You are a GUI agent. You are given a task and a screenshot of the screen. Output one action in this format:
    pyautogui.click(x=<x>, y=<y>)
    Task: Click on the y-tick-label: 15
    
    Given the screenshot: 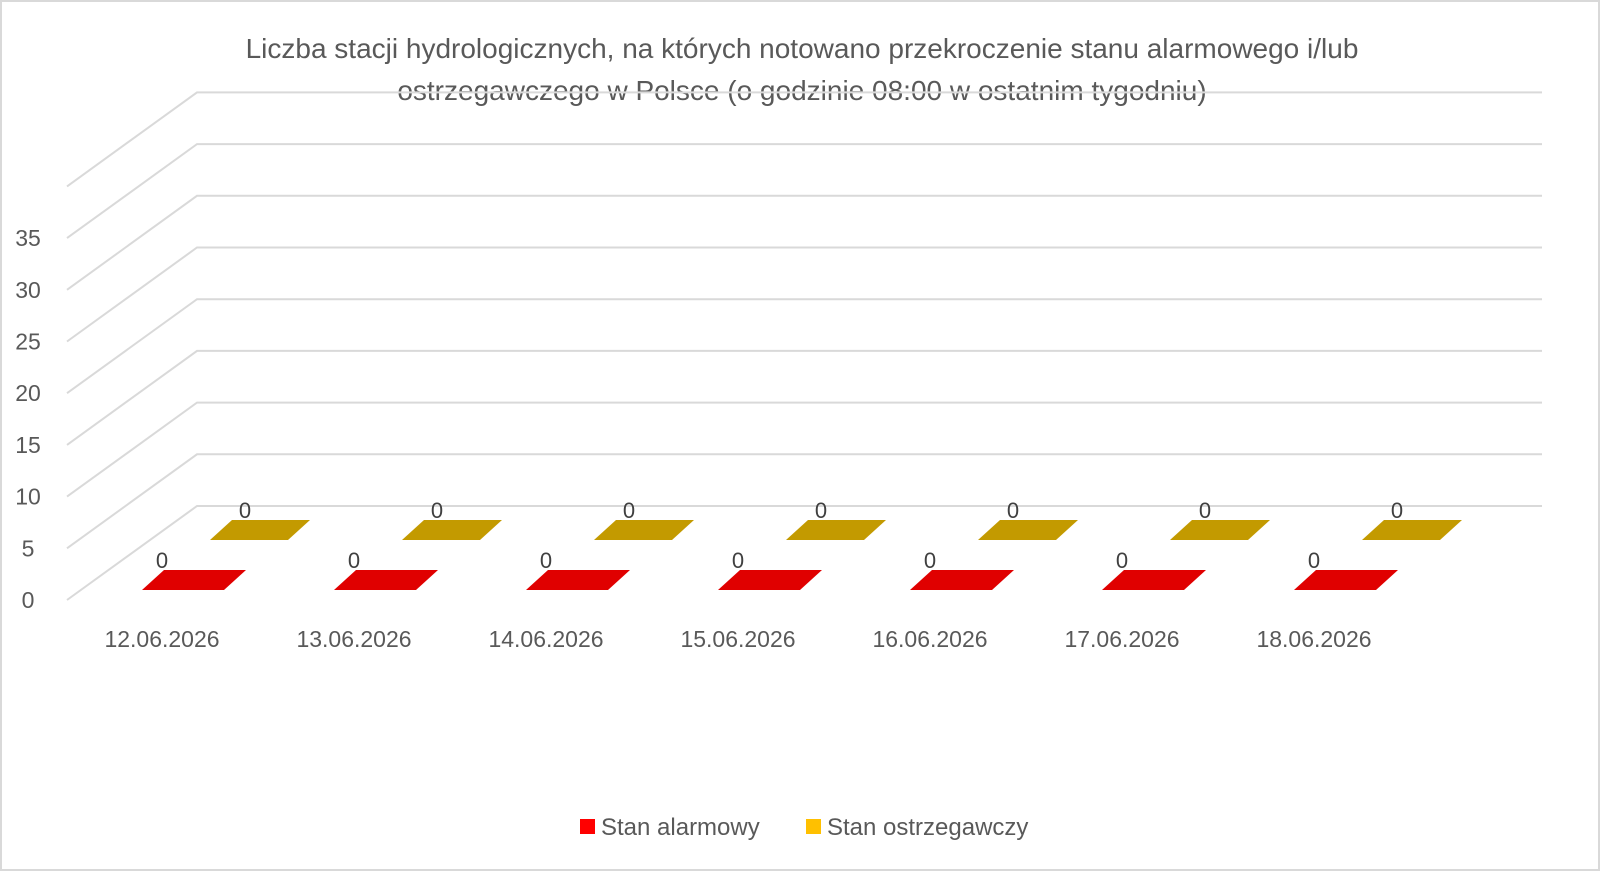 What is the action you would take?
    pyautogui.click(x=28, y=445)
    